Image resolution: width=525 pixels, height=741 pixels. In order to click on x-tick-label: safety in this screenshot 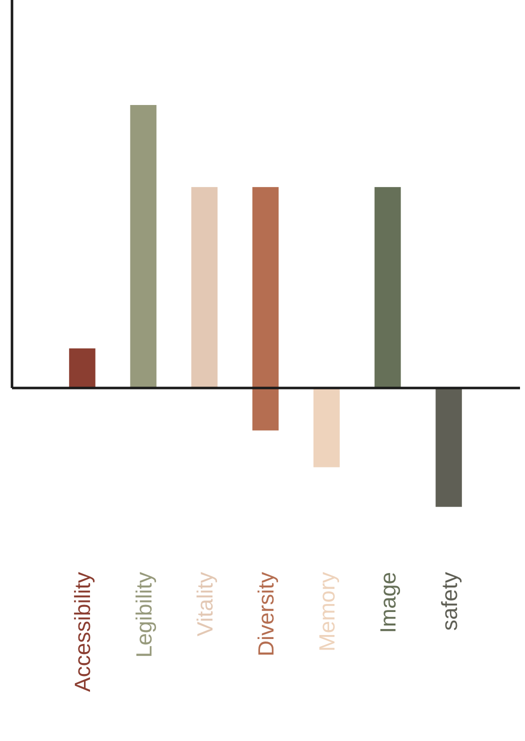, I will do `click(449, 601)`.